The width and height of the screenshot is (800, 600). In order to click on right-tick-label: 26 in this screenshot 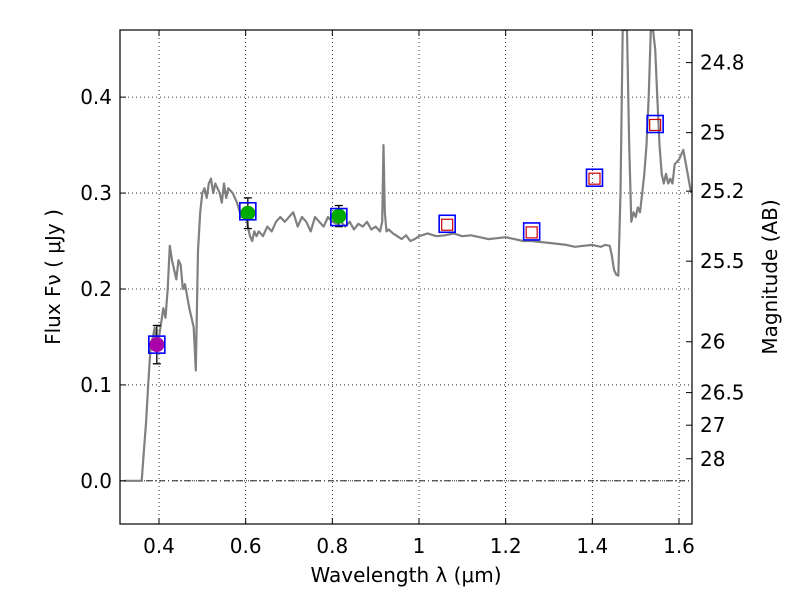, I will do `click(712, 342)`.